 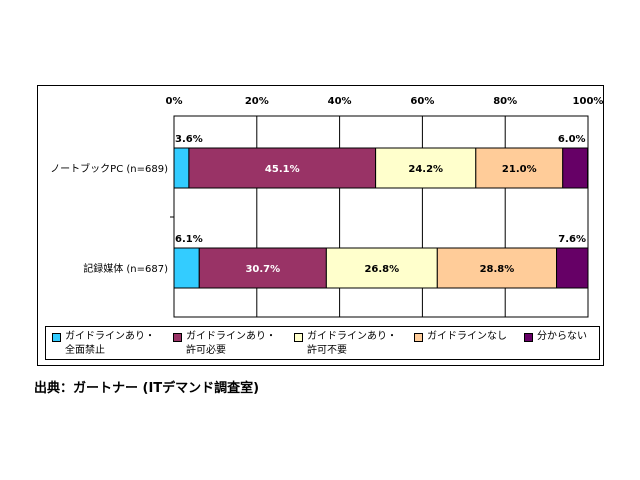 I want to click on data-label-1-3: 28.8%, so click(x=497, y=269).